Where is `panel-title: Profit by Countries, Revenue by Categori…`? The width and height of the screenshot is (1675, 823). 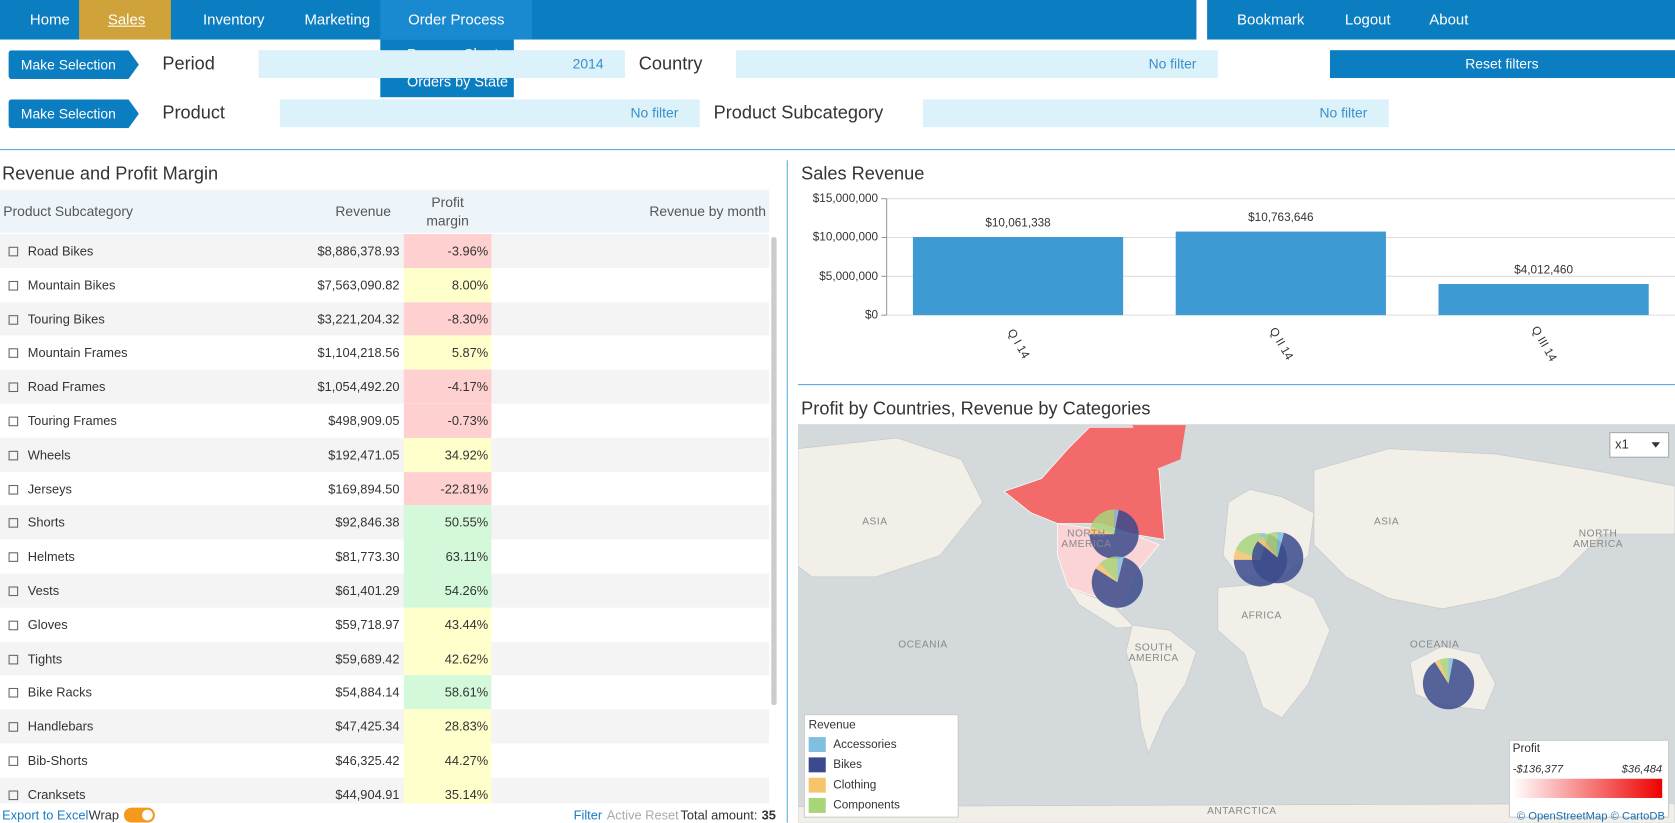 panel-title: Profit by Countries, Revenue by Categori… is located at coordinates (975, 408).